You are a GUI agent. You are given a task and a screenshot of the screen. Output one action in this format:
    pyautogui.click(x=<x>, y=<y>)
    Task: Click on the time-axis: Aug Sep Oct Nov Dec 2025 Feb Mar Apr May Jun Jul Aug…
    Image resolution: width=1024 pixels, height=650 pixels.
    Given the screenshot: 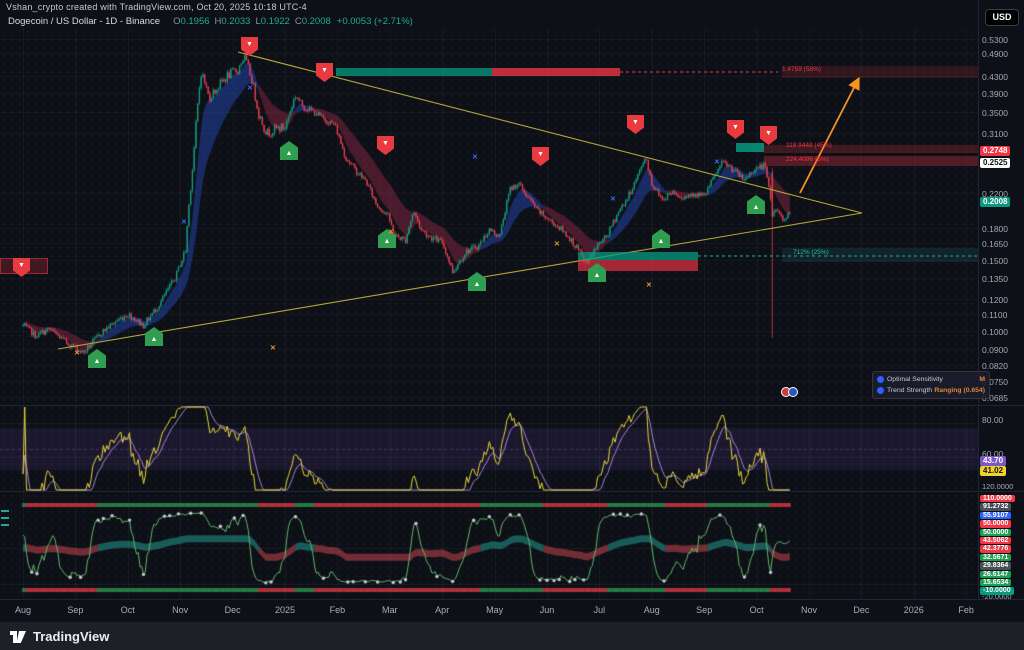 What is the action you would take?
    pyautogui.click(x=489, y=611)
    